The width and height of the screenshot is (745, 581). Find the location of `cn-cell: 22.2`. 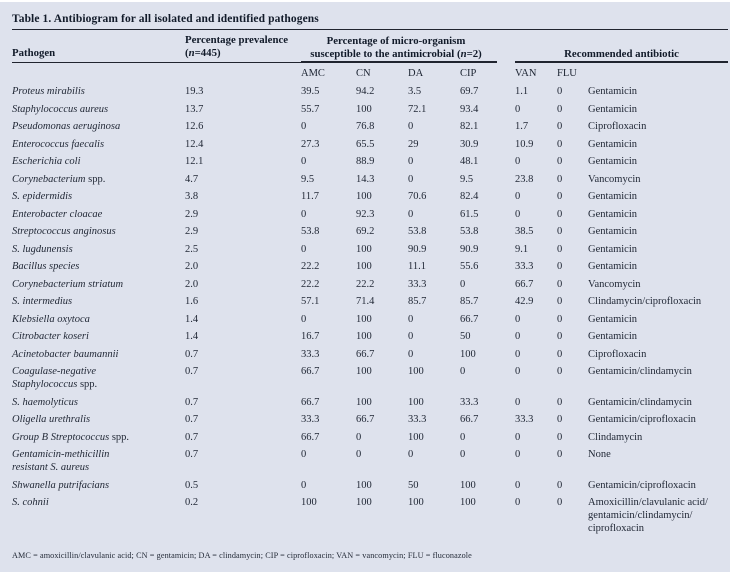

cn-cell: 22.2 is located at coordinates (365, 284).